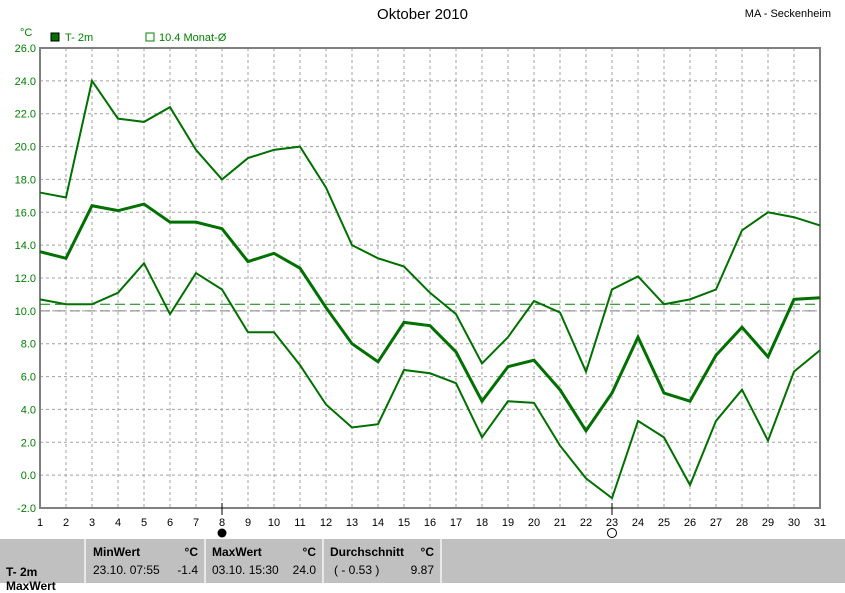 The height and width of the screenshot is (593, 845). What do you see at coordinates (25, 279) in the screenshot?
I see `y-tick-label: 12.0` at bounding box center [25, 279].